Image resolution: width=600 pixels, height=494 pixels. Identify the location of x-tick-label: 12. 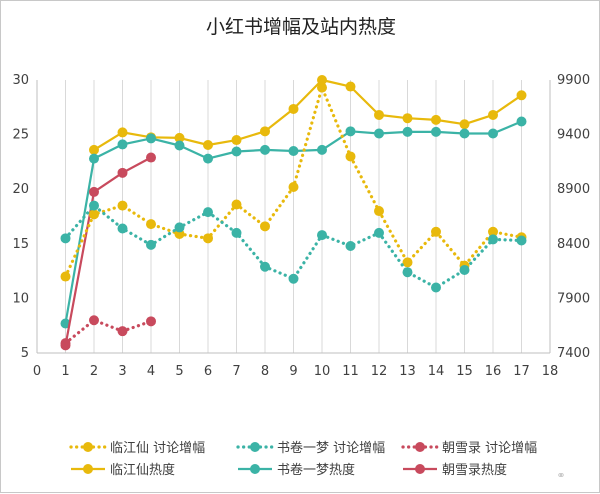
(379, 371).